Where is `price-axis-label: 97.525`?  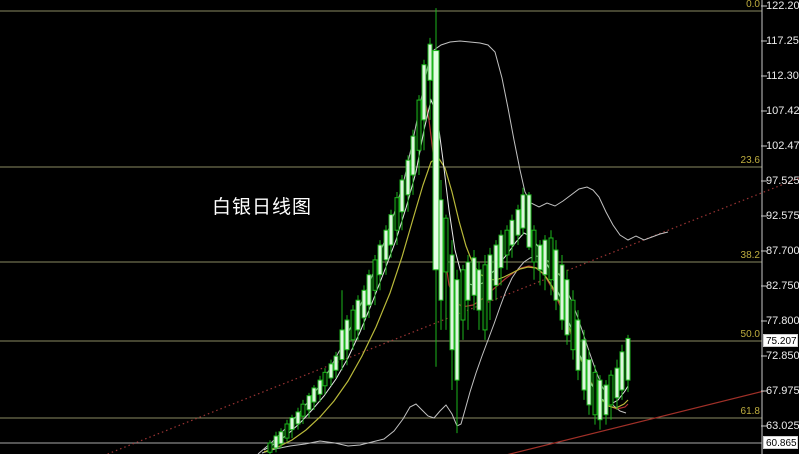
price-axis-label: 97.525 is located at coordinates (782, 181).